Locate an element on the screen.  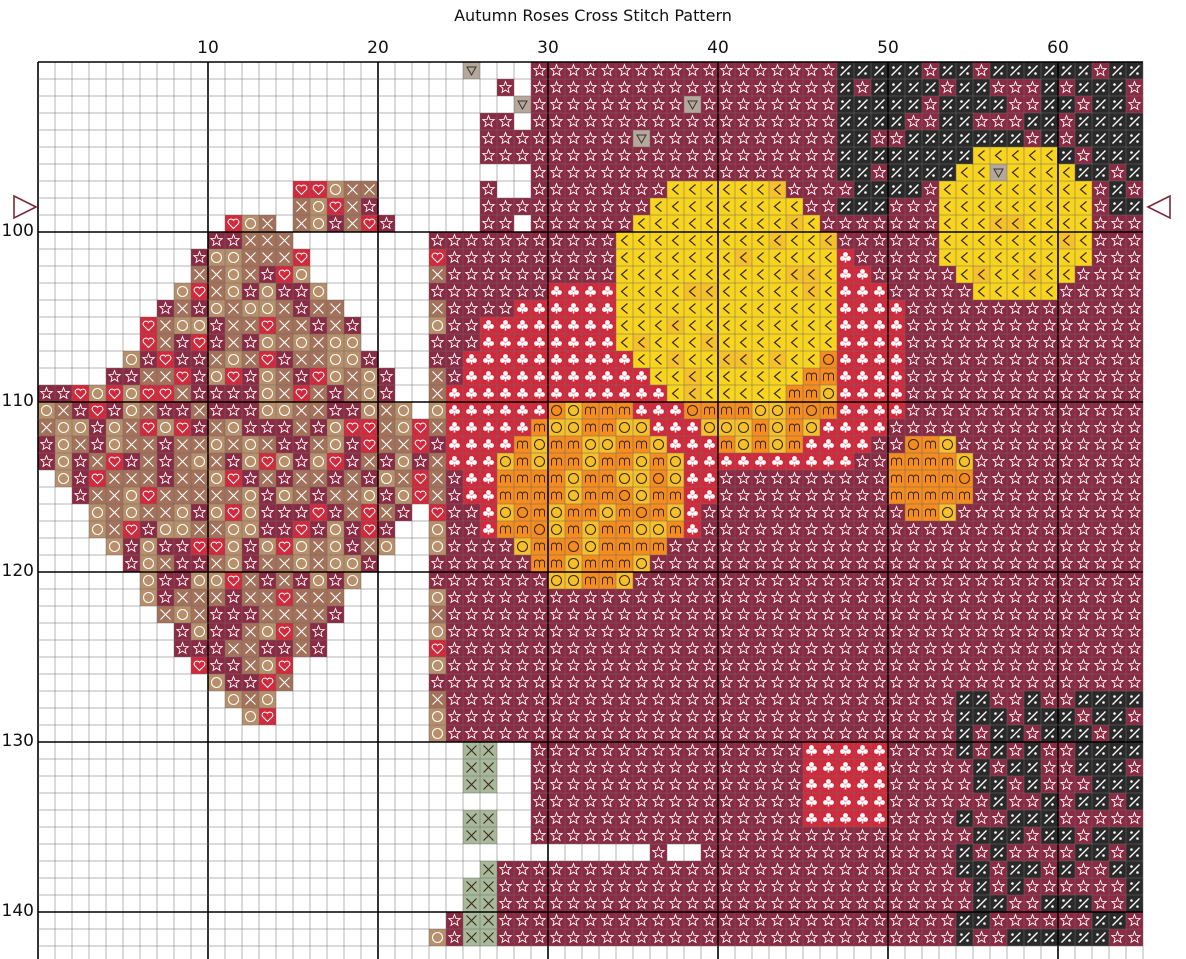
m-glyph-symbol is located at coordinates (573, 444).